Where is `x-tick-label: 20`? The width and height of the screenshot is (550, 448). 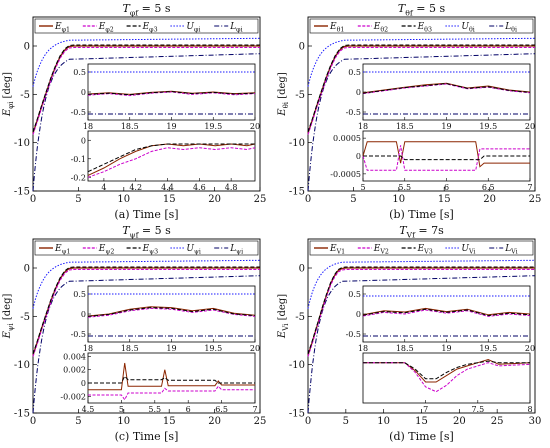
x-tick-label: 20 is located at coordinates (214, 199).